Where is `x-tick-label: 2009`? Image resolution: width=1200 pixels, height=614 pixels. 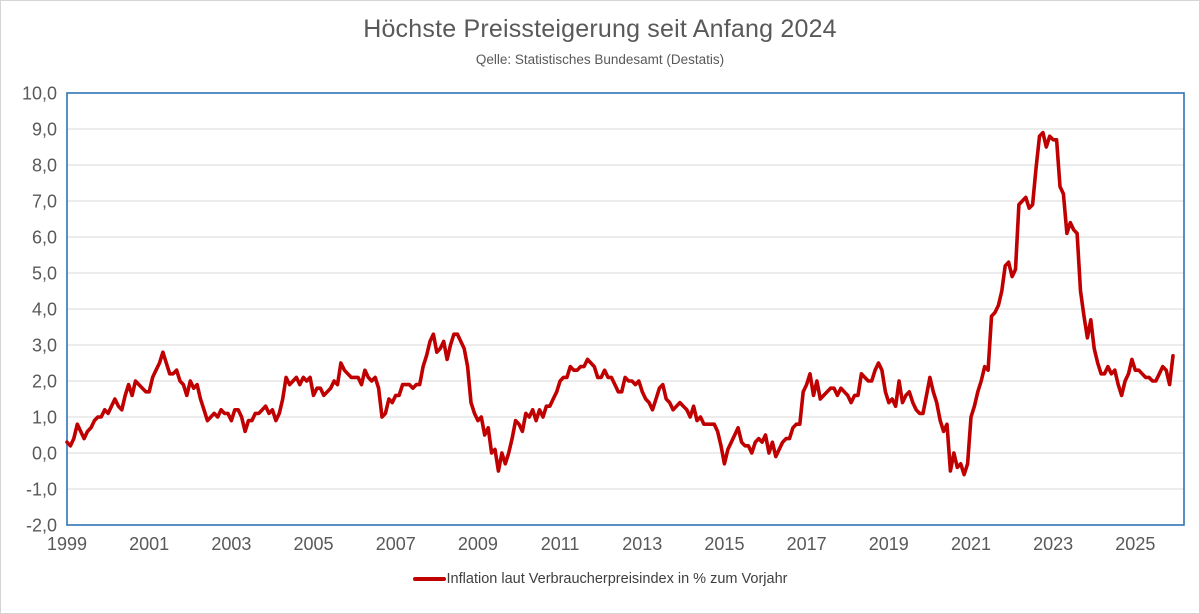
x-tick-label: 2009 is located at coordinates (478, 544).